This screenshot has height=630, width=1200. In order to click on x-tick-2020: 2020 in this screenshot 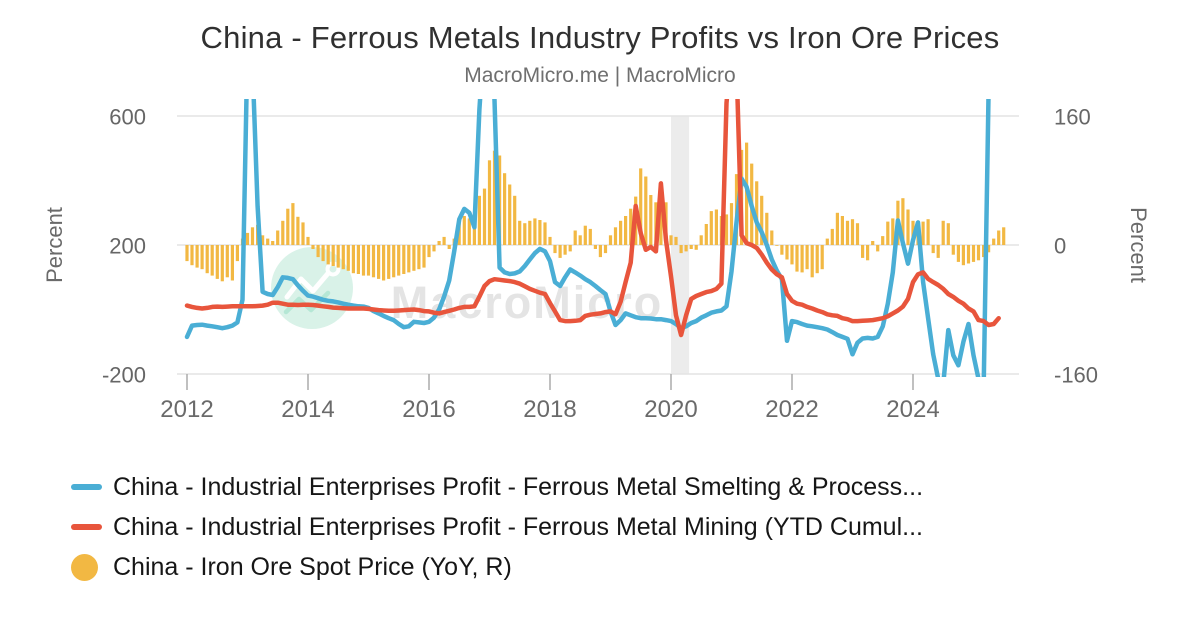, I will do `click(670, 409)`.